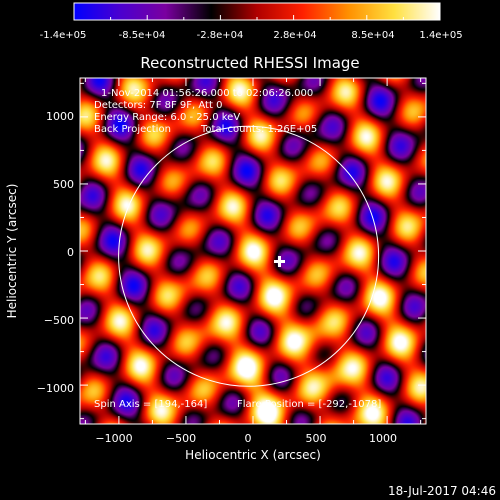  What do you see at coordinates (309, 404) in the screenshot?
I see `flare-position-annotation: Flare Position = [-292,-1078]` at bounding box center [309, 404].